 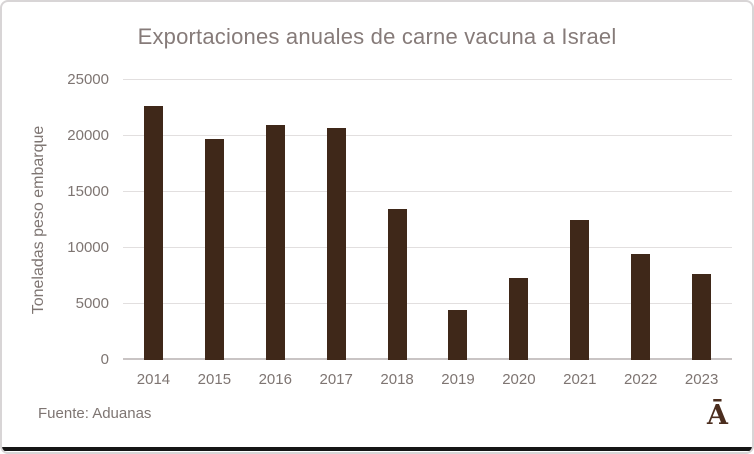 I want to click on bar-slot-2018, so click(x=397, y=220).